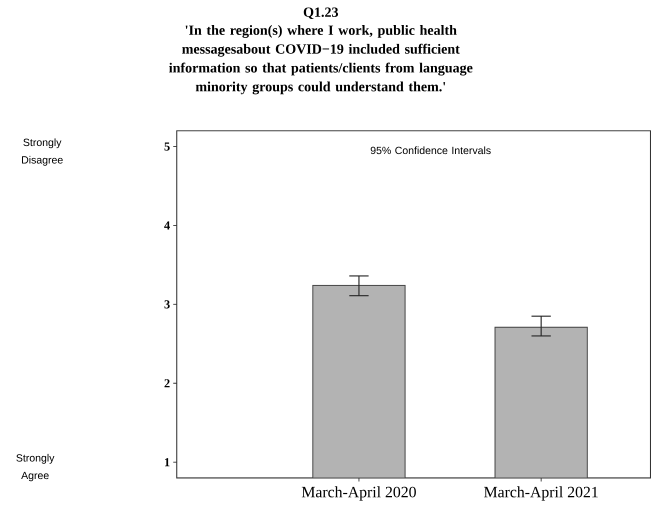 Image resolution: width=651 pixels, height=507 pixels. I want to click on x-tick-label: March-April 2020, so click(359, 493).